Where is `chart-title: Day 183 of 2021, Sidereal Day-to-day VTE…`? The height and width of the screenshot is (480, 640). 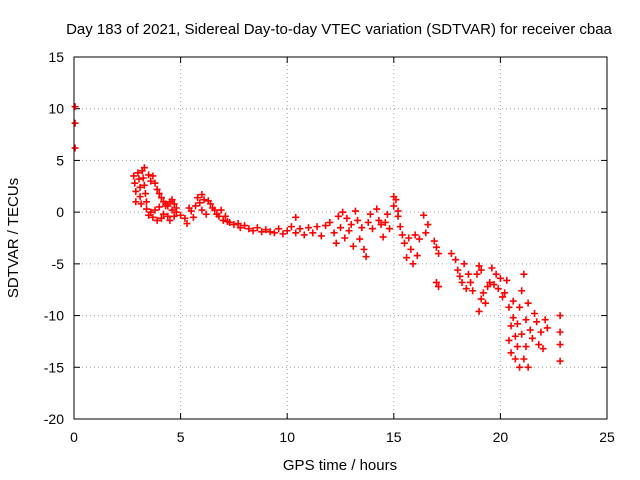
chart-title: Day 183 of 2021, Sidereal Day-to-day VTE… is located at coordinates (339, 29).